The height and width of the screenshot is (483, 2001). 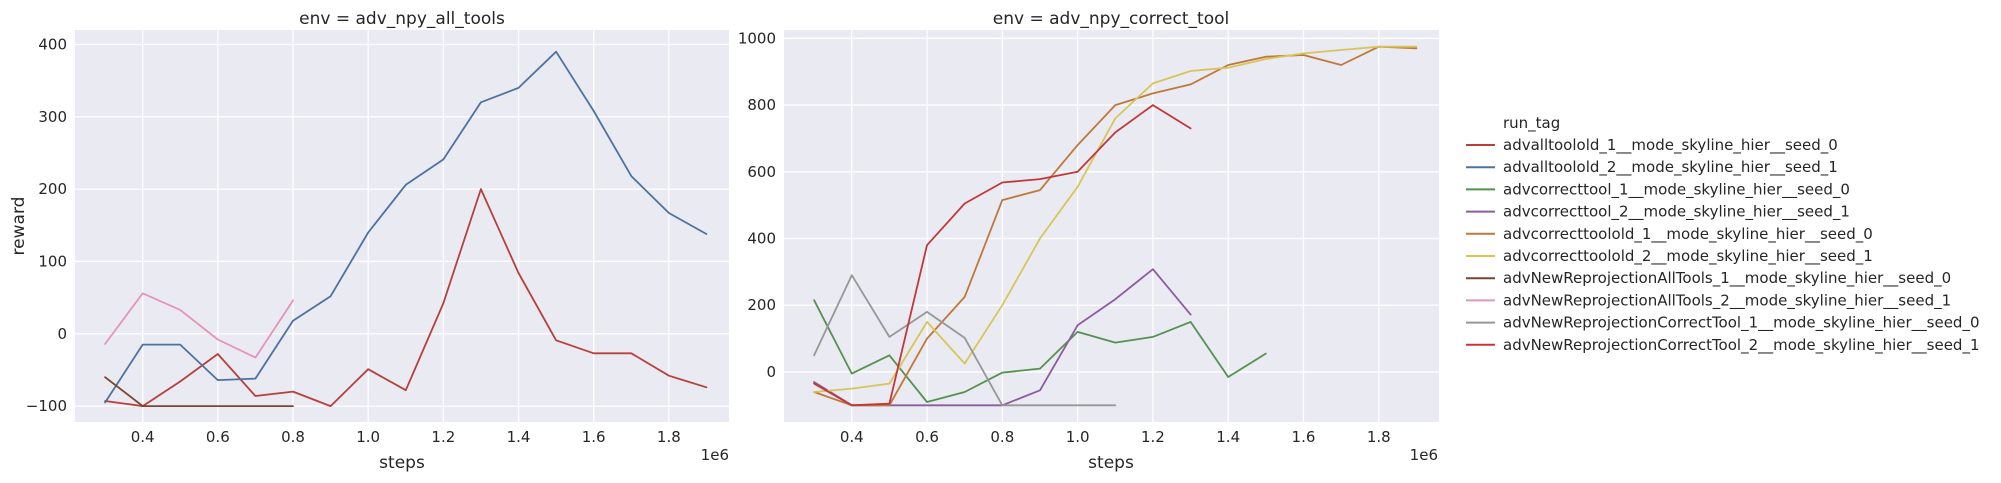 What do you see at coordinates (715, 455) in the screenshot?
I see `x-offset-label-all-tools: 1e6` at bounding box center [715, 455].